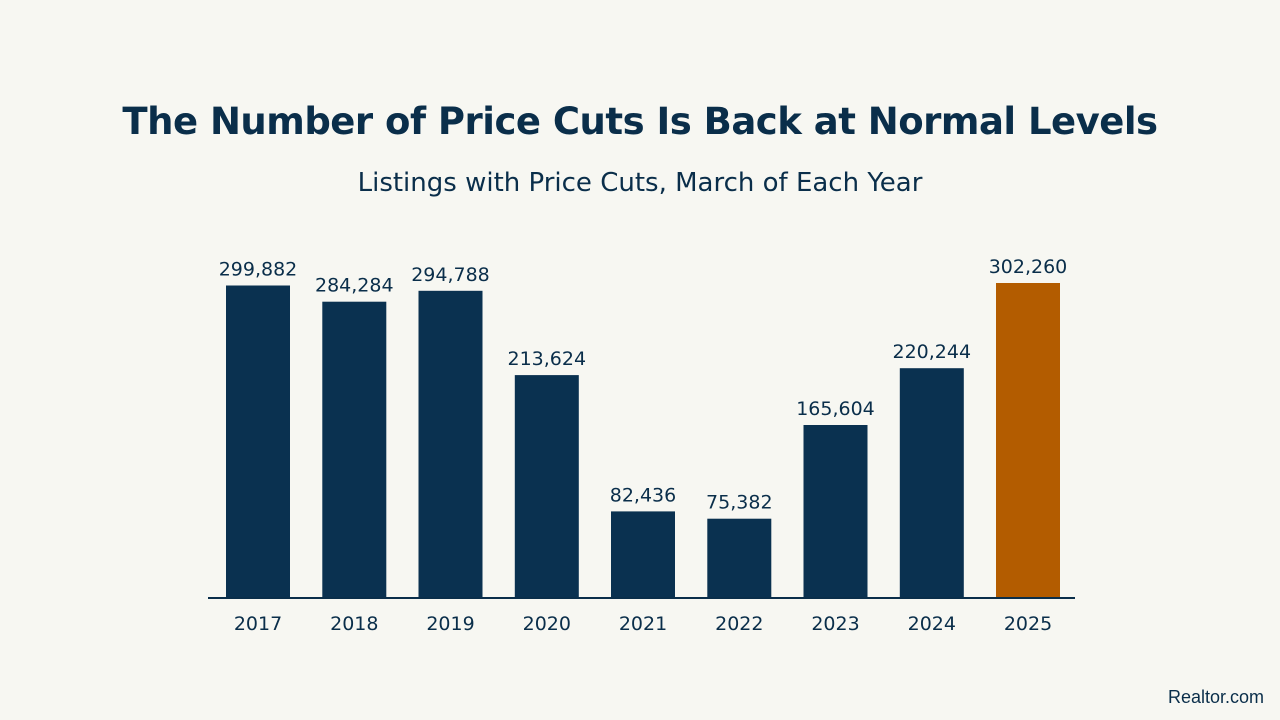 This screenshot has width=1280, height=720. Describe the element at coordinates (1215, 697) in the screenshot. I see `source-credit: Realtor.com` at that location.